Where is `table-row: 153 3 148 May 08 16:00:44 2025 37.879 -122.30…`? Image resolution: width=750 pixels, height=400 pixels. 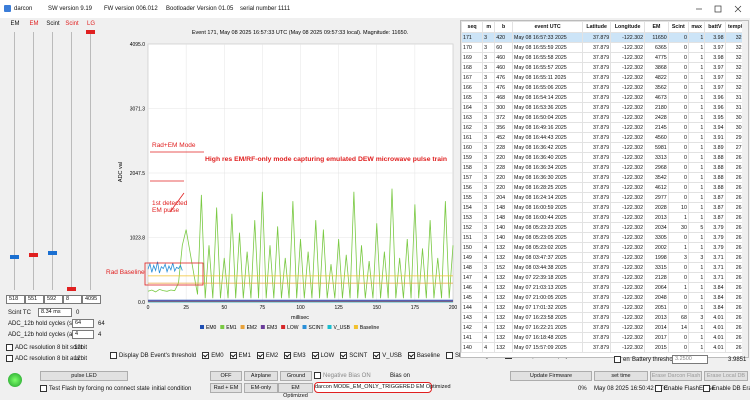
table-row: 153 3 148 May 08 16:00:44 2025 37.879 -122.30… is located at coordinates (604, 217).